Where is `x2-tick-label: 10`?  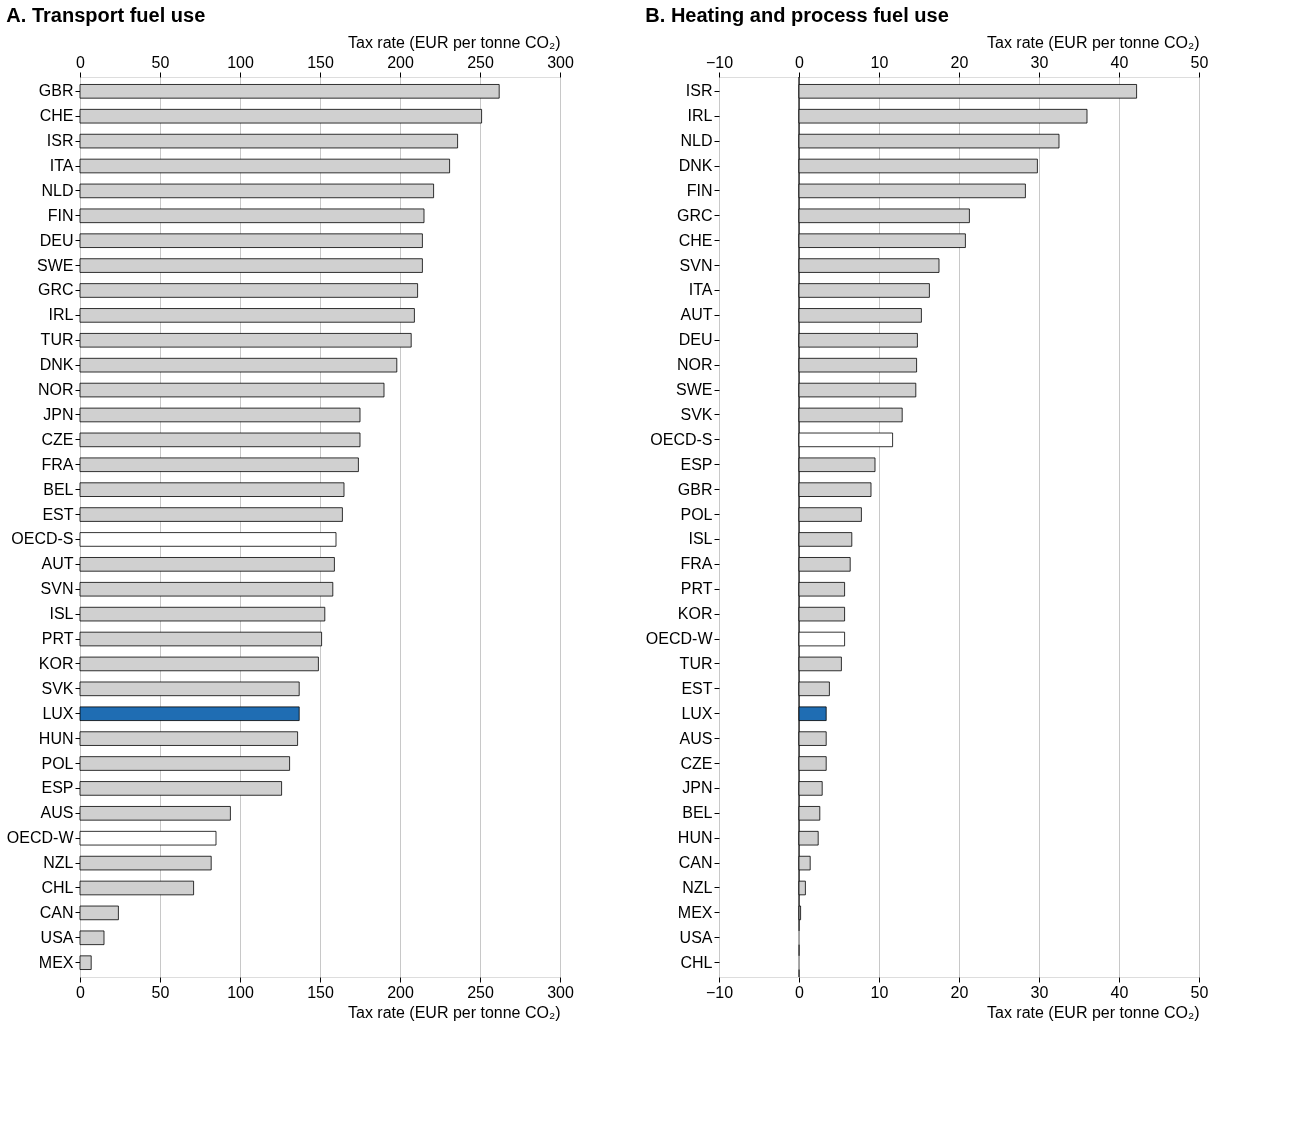
x2-tick-label: 10 is located at coordinates (879, 992).